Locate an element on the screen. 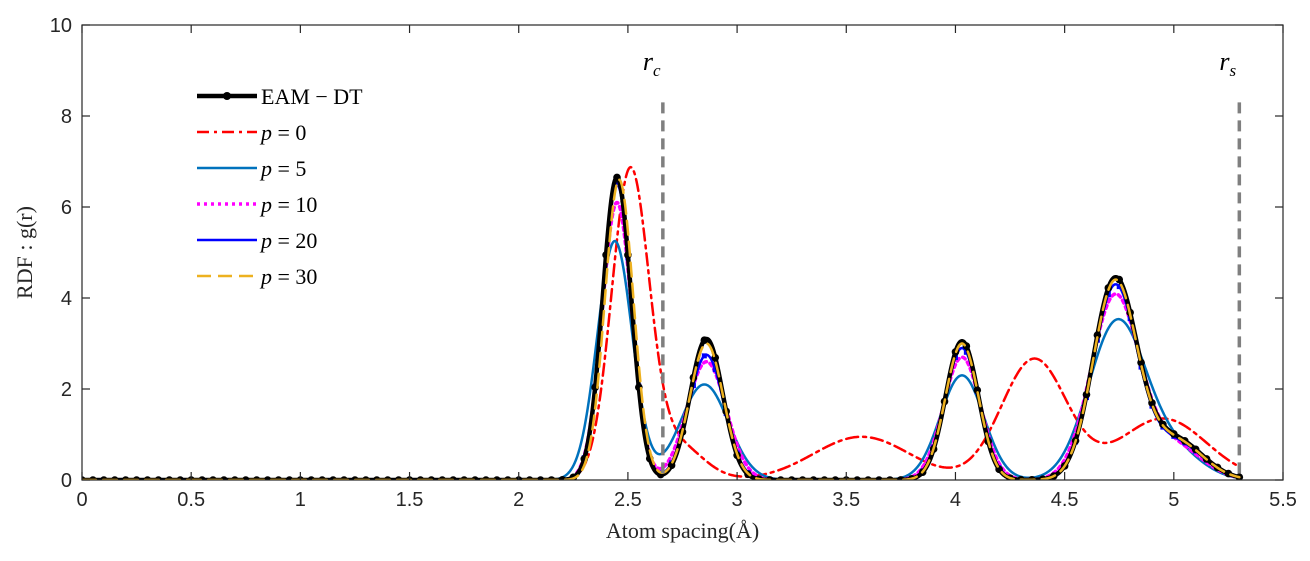 The image size is (1310, 561). x-tick-label: 2 is located at coordinates (518, 500).